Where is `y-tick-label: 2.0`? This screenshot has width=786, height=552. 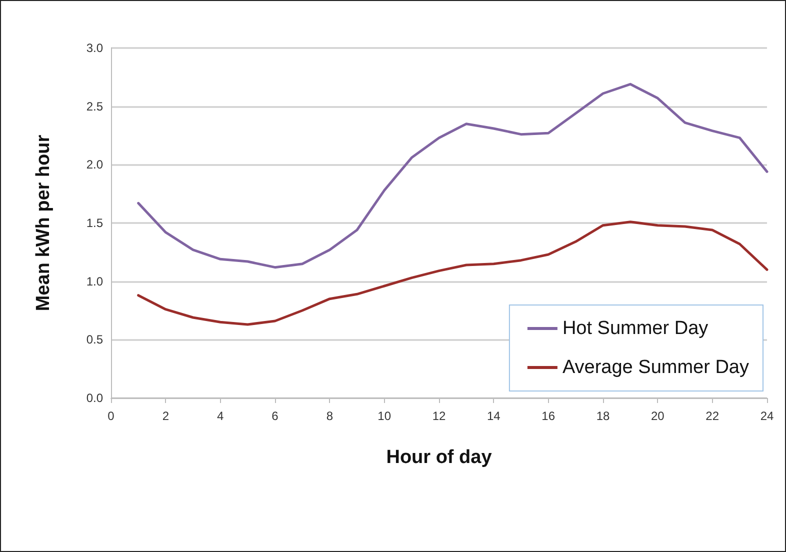
y-tick-label: 2.0 is located at coordinates (95, 165).